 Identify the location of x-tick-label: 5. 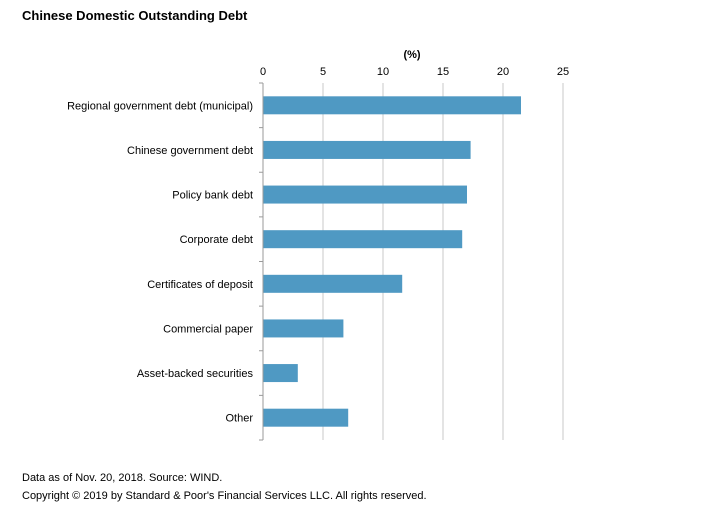
(323, 72).